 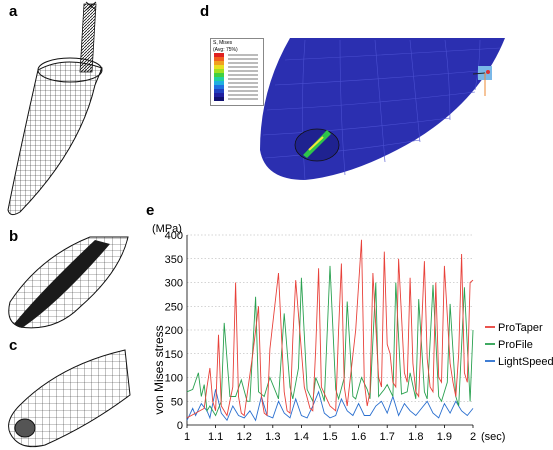 What do you see at coordinates (515, 345) in the screenshot?
I see `legend-label: ProFile` at bounding box center [515, 345].